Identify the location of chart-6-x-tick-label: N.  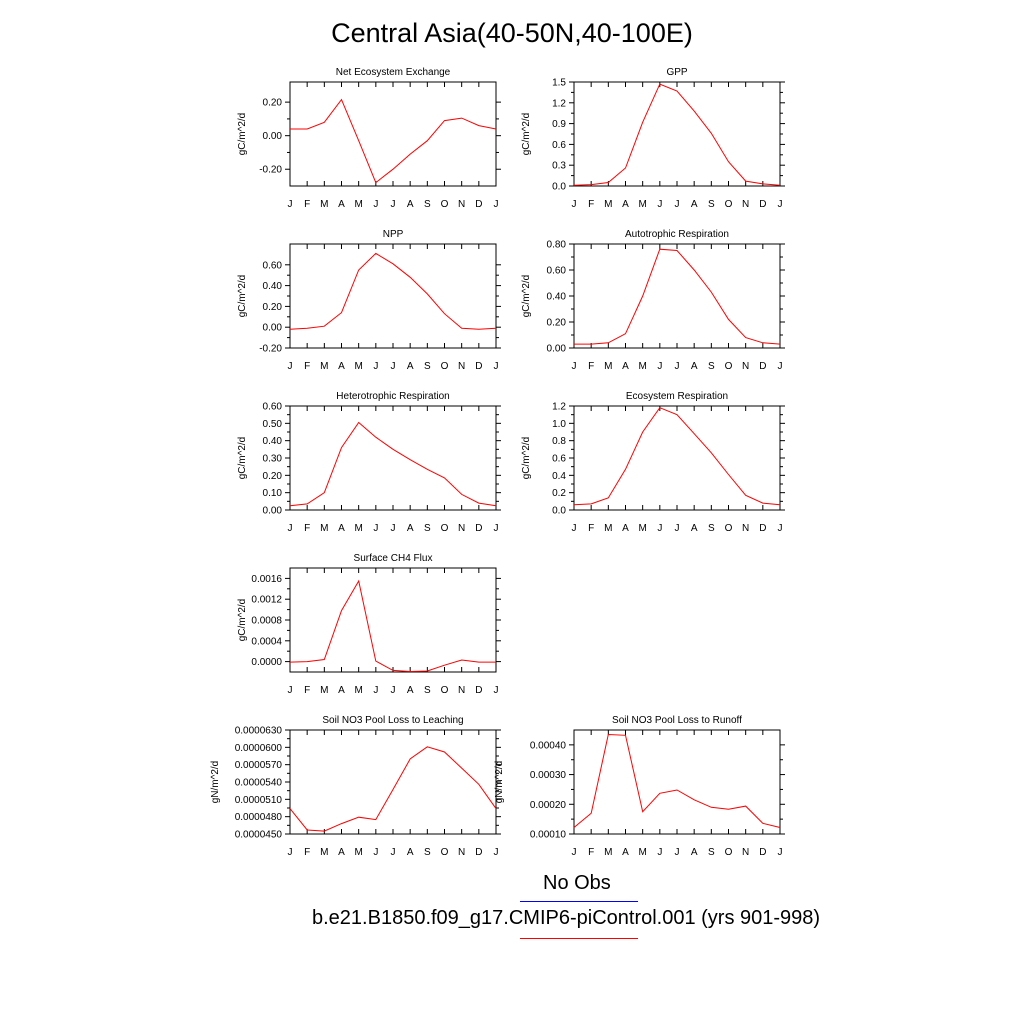
(745, 528).